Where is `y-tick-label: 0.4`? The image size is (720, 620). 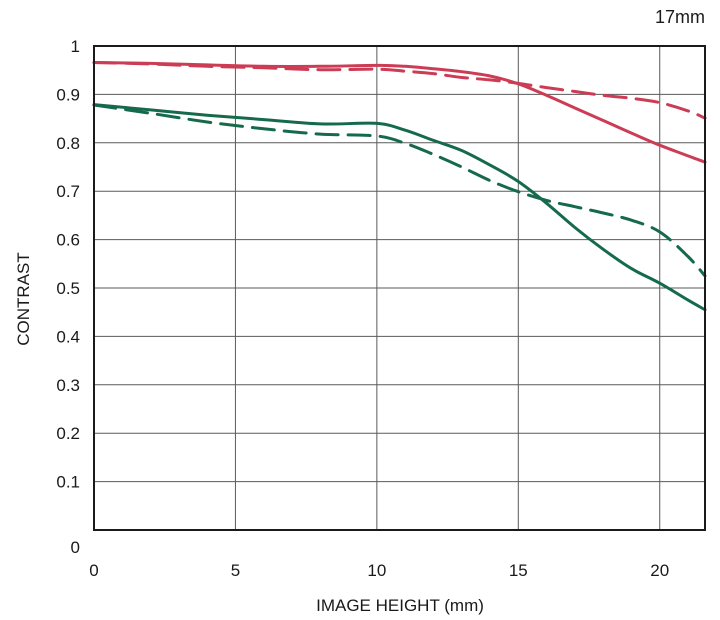
y-tick-label: 0.4 is located at coordinates (68, 336).